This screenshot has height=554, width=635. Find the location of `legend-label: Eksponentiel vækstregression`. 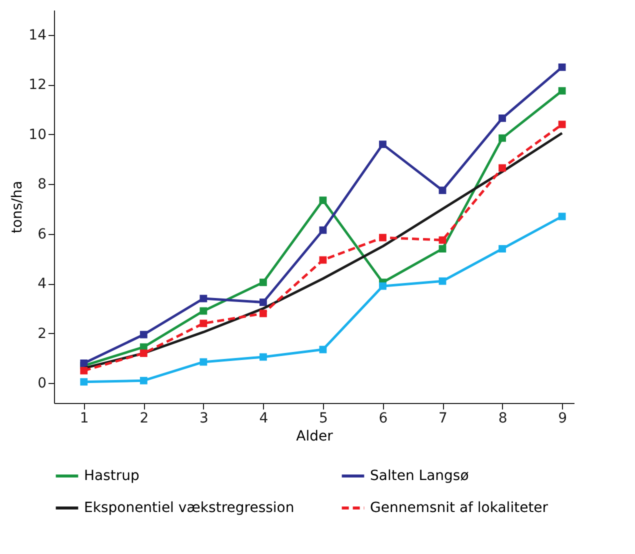

legend-label: Eksponentiel vækstregression is located at coordinates (189, 508).